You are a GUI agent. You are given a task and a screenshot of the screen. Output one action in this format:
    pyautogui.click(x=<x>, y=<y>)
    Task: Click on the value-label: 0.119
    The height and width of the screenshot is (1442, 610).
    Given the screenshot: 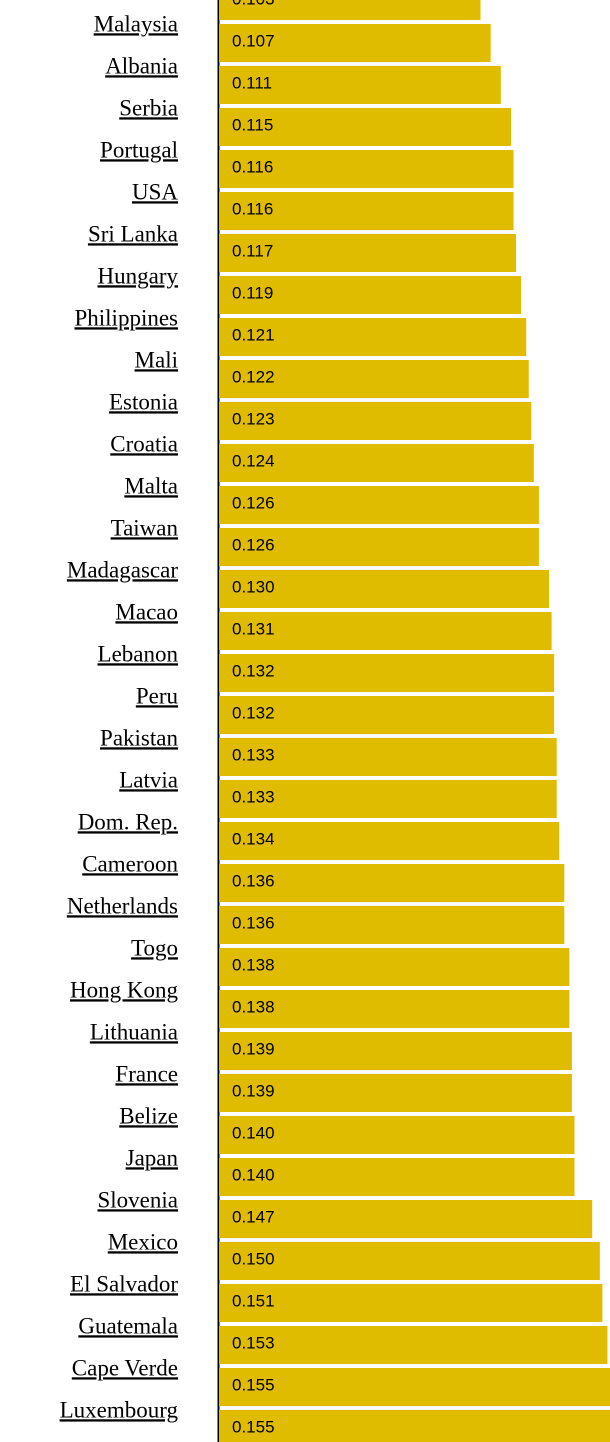 What is the action you would take?
    pyautogui.click(x=252, y=292)
    